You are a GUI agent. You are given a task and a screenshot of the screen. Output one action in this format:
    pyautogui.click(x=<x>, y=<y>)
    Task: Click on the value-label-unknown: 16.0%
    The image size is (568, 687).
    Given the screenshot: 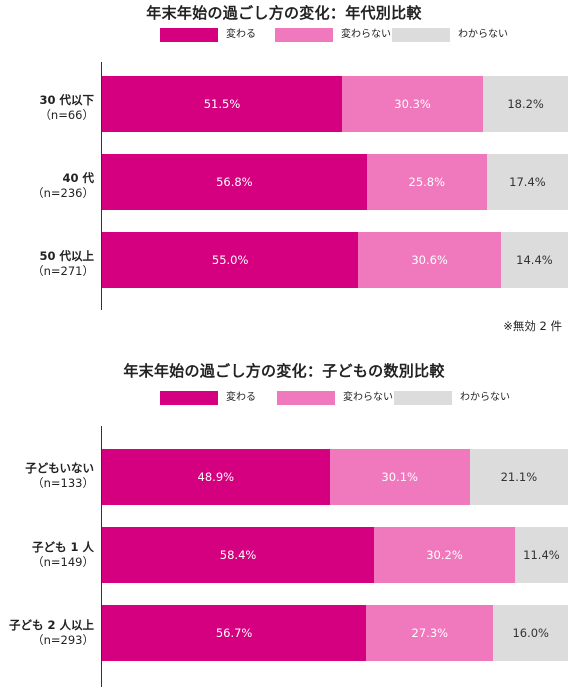 What is the action you would take?
    pyautogui.click(x=530, y=633)
    